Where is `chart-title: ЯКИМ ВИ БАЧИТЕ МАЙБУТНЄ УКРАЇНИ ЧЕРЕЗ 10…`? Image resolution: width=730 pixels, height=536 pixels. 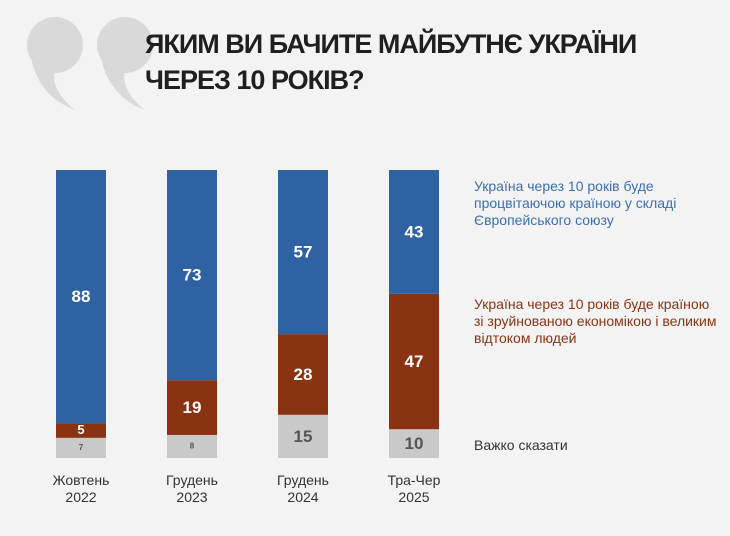 chart-title: ЯКИМ ВИ БАЧИТЕ МАЙБУТНЄ УКРАЇНИ ЧЕРЕЗ 10… is located at coordinates (391, 62).